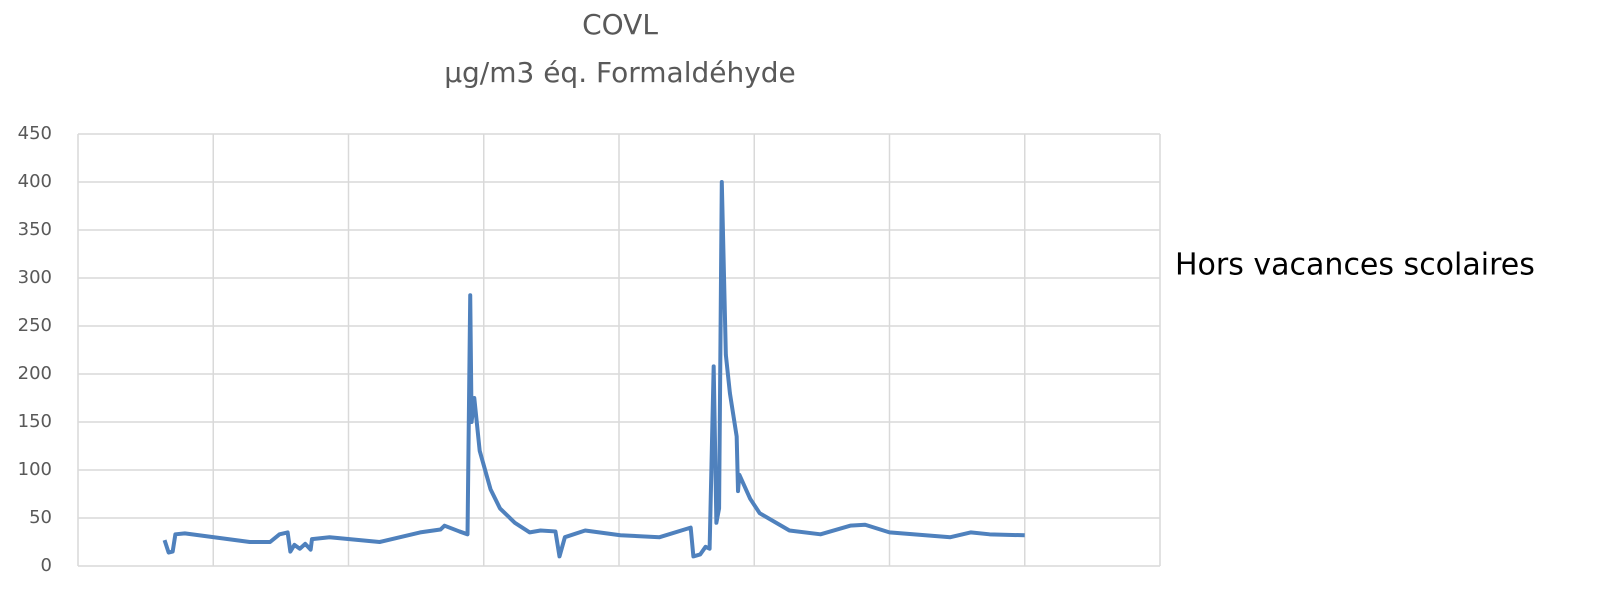  I want to click on y-tick-label: 450, so click(35, 133).